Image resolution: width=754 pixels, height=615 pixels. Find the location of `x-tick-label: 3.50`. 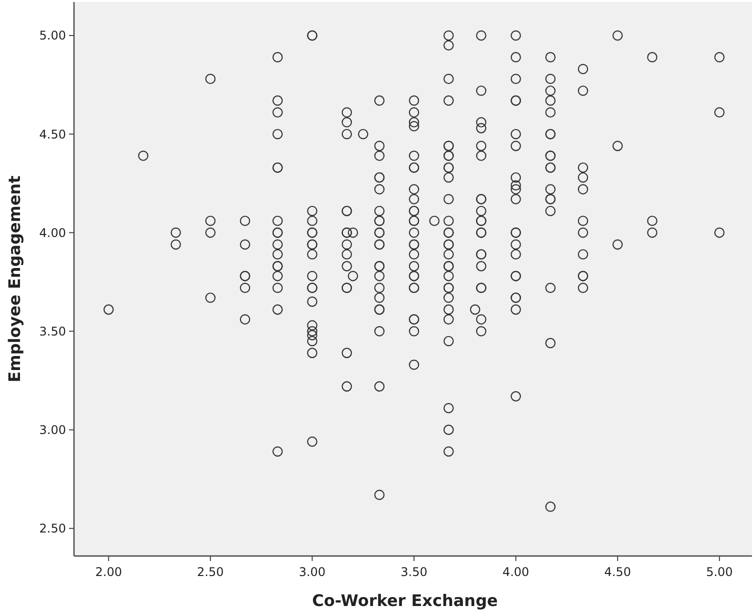

x-tick-label: 3.50 is located at coordinates (414, 572).